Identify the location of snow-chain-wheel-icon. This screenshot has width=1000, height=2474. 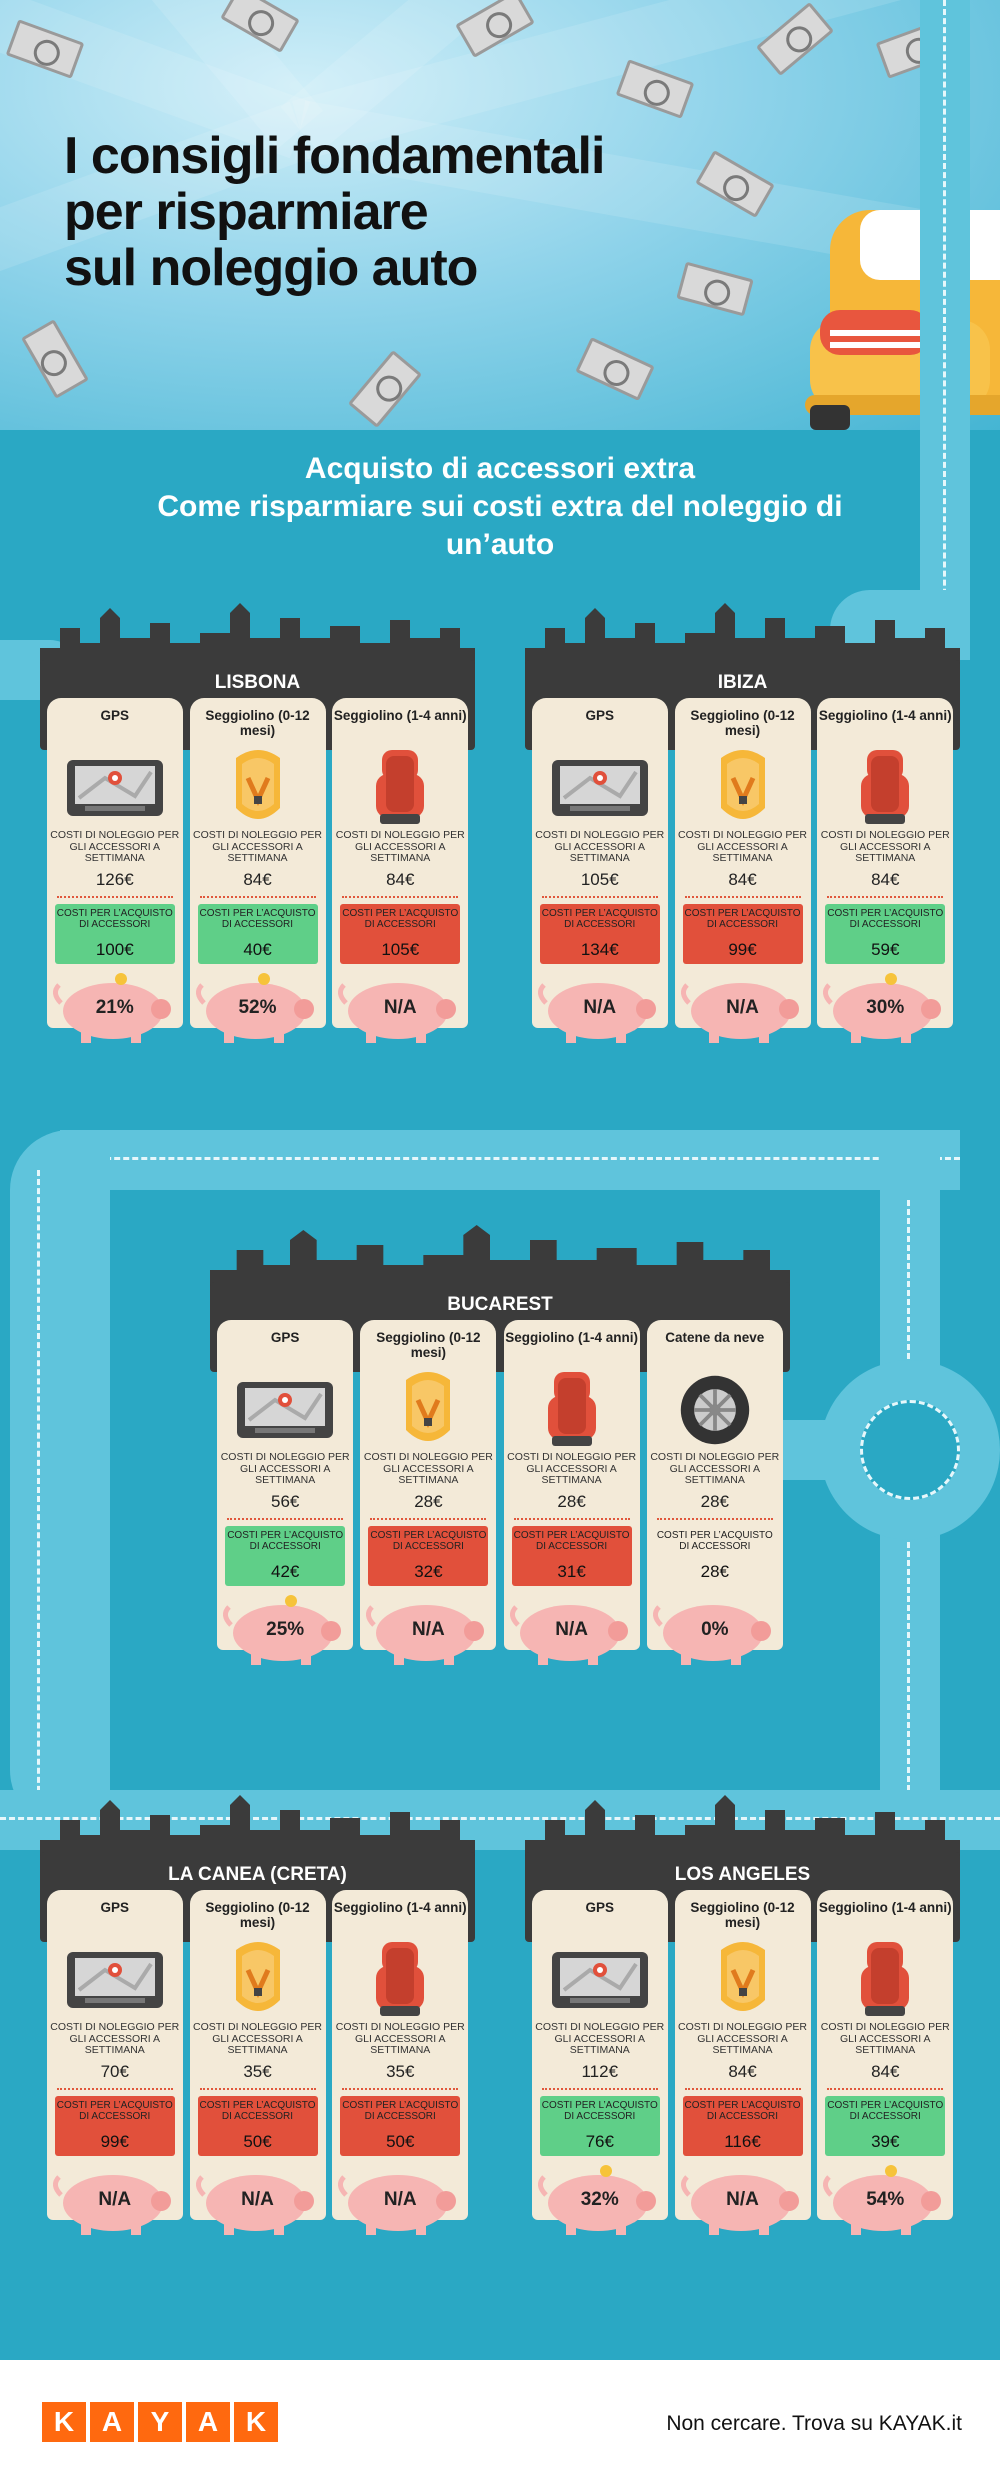
(715, 1410).